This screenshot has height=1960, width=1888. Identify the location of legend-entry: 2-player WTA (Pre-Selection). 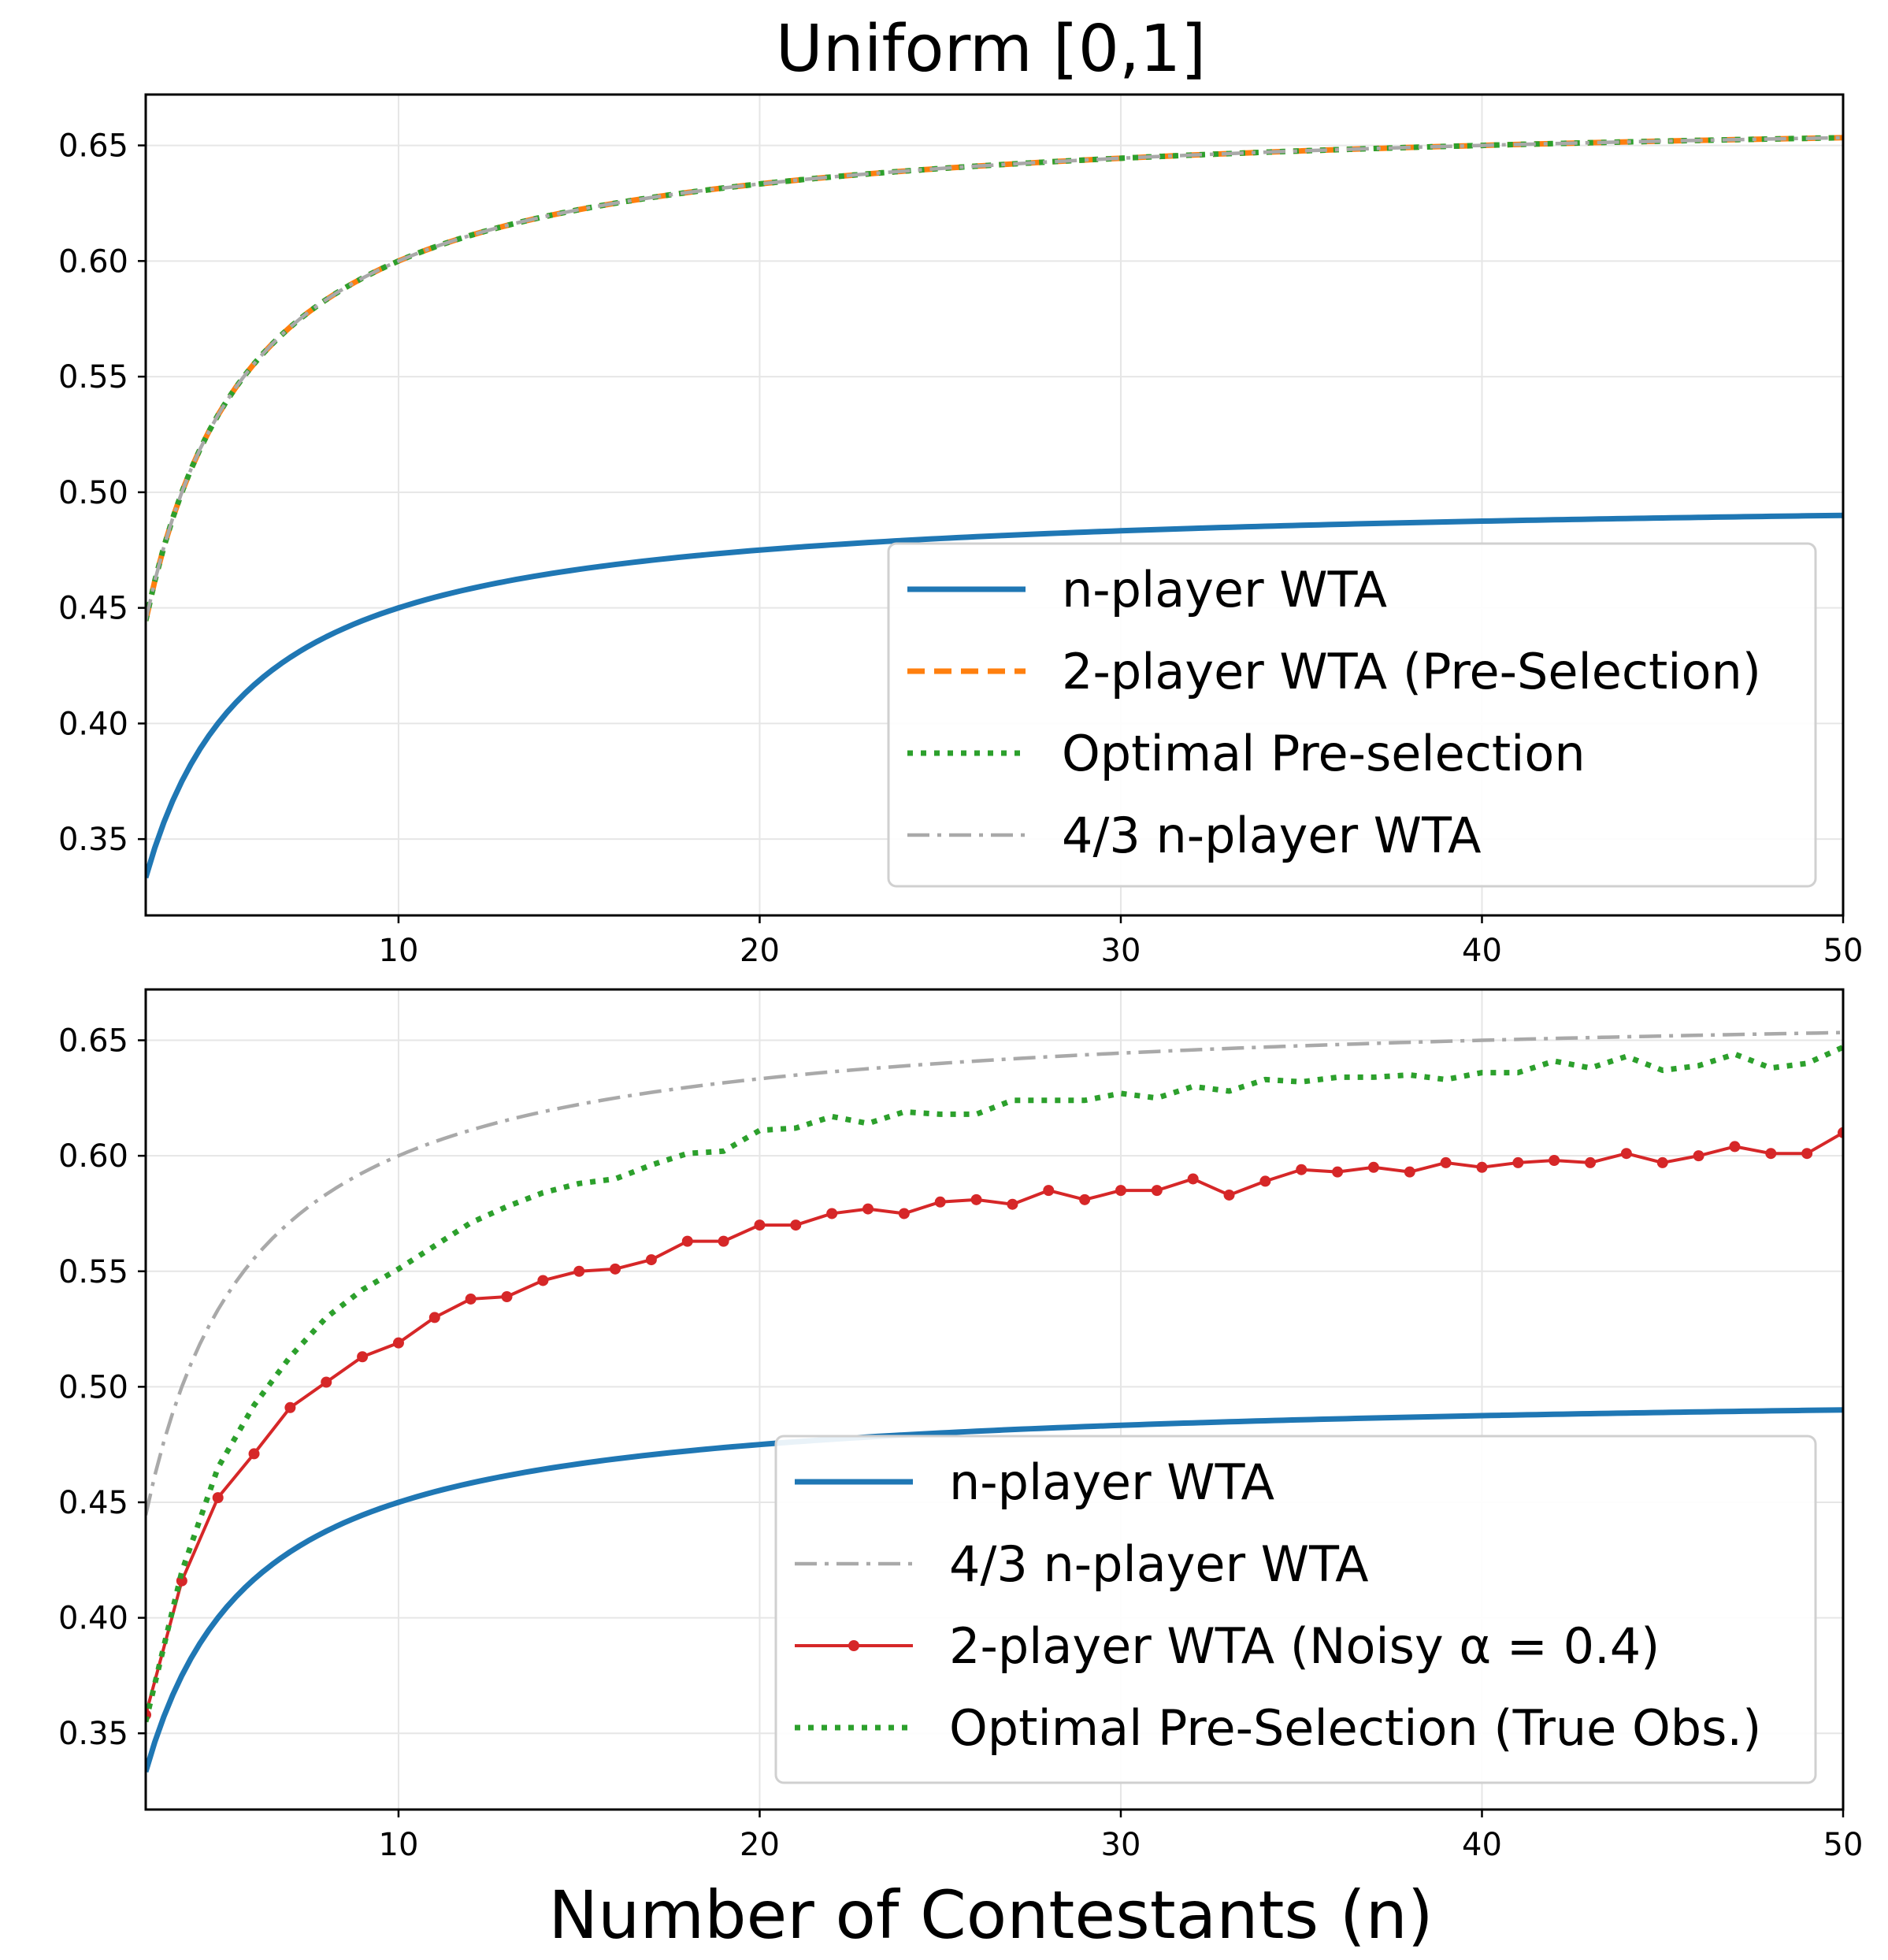
(1411, 671).